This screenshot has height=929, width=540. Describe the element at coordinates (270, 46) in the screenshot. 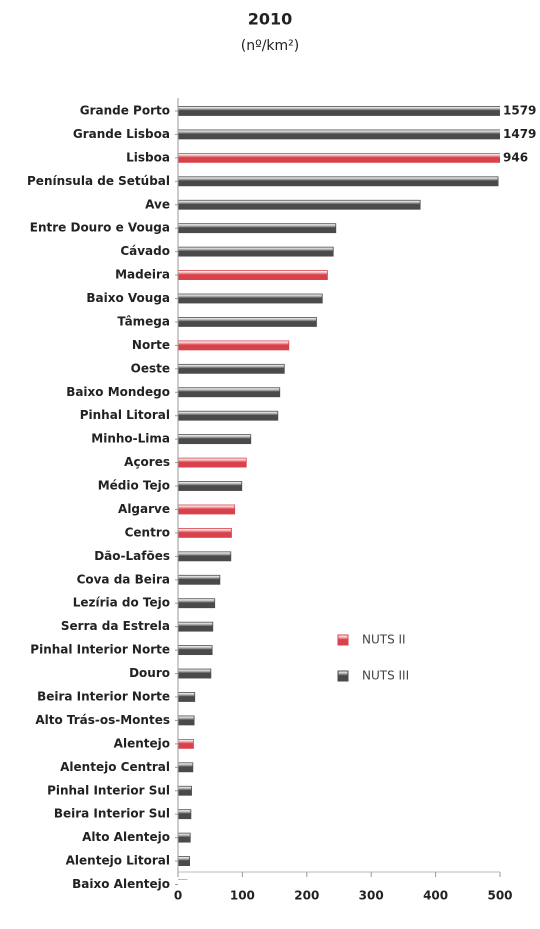

I see `chart-subtitle: (nº/km²)` at that location.